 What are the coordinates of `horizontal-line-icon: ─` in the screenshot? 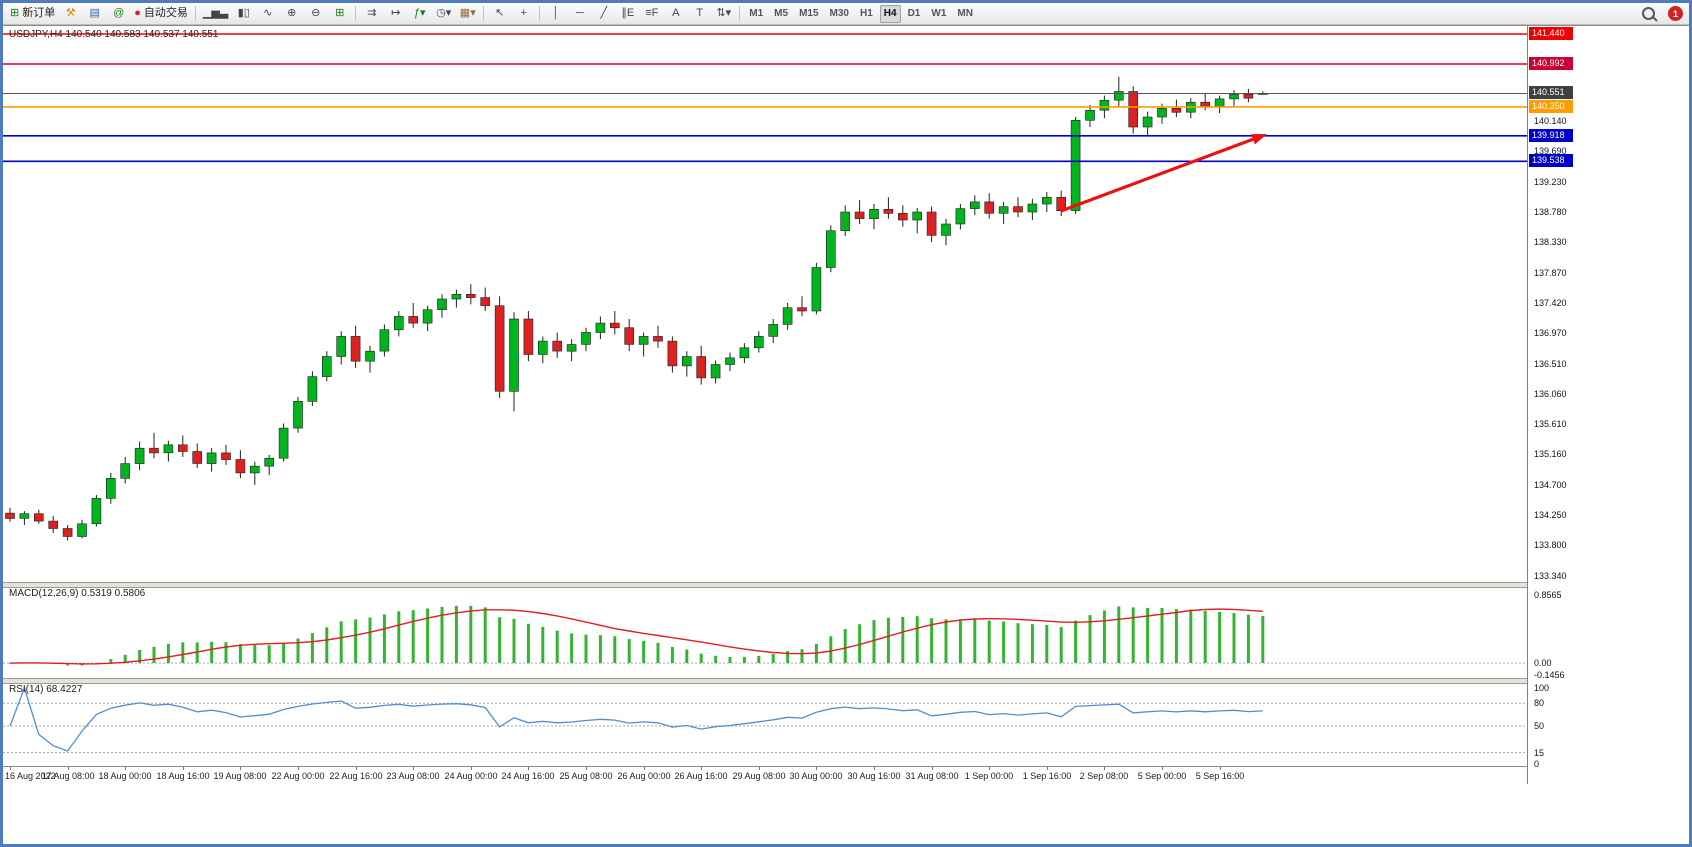 It's located at (579, 13).